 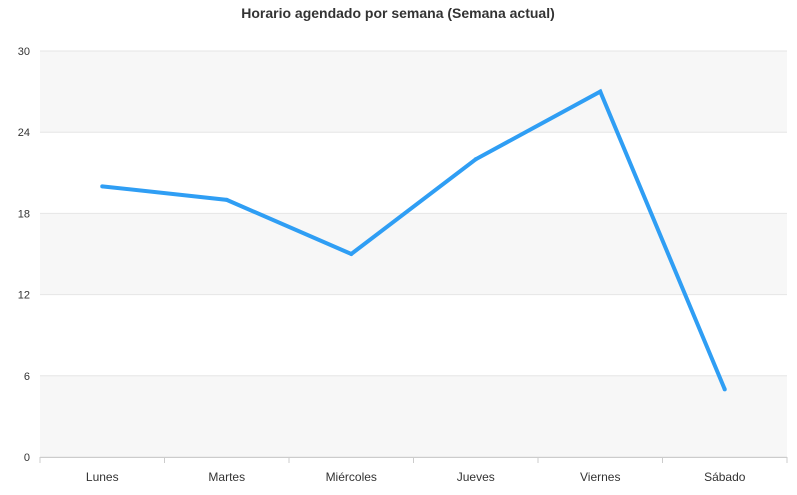 What do you see at coordinates (351, 477) in the screenshot?
I see `x-tick-label: Miércoles` at bounding box center [351, 477].